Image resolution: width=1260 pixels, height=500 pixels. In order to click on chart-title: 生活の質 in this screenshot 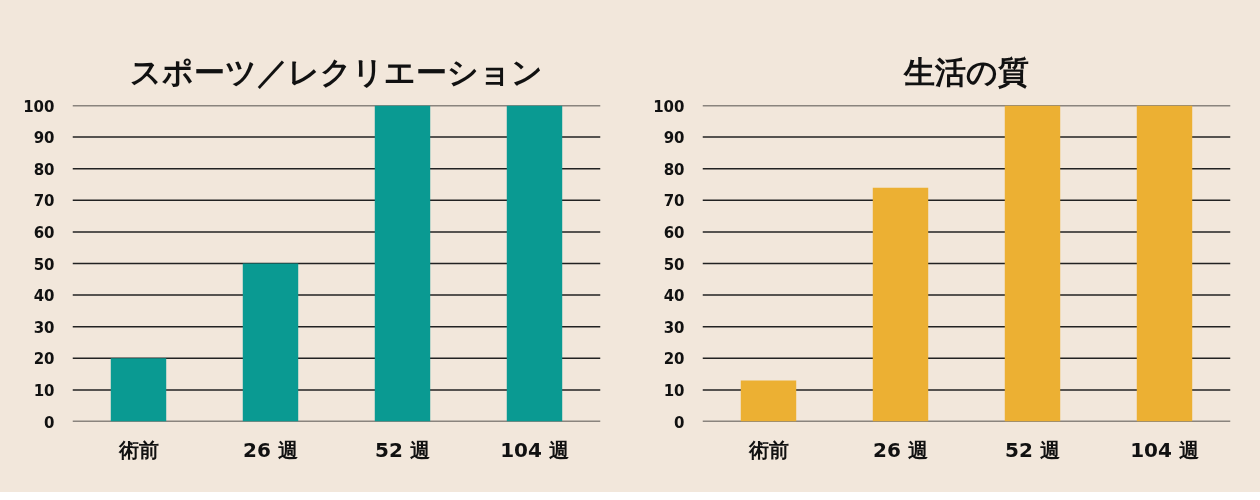, I will do `click(966, 71)`.